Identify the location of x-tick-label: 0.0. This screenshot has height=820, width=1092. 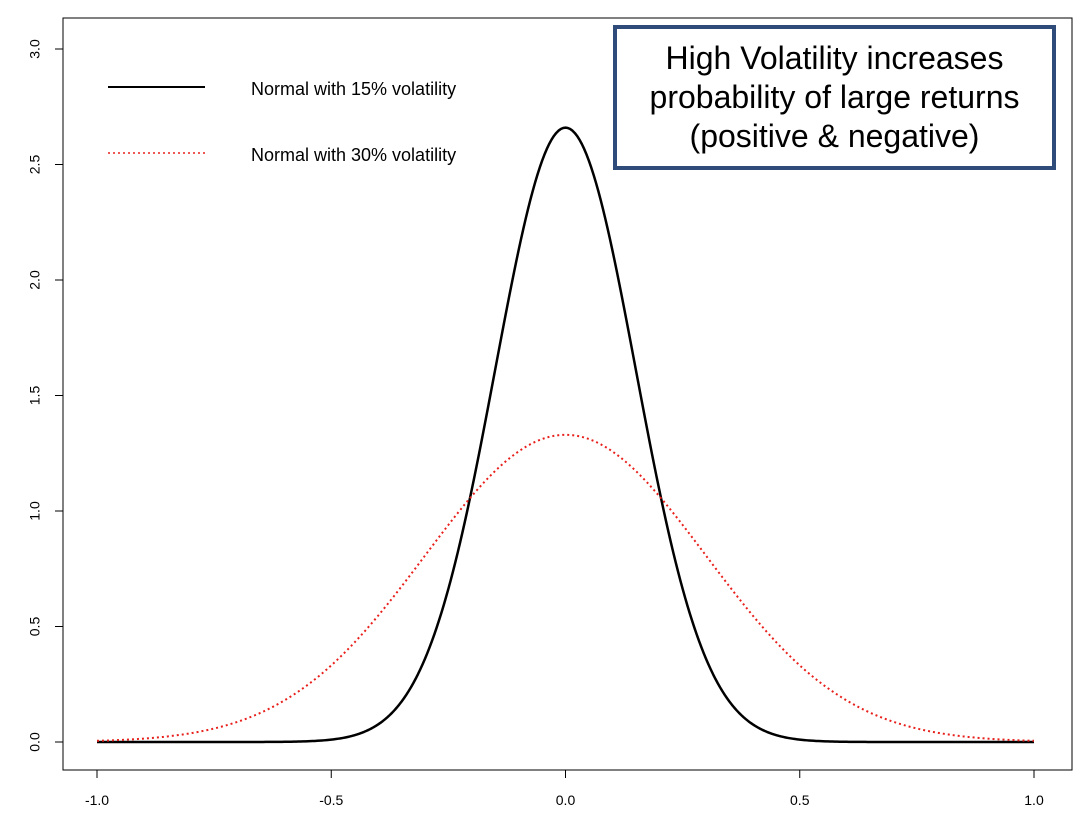
(566, 800).